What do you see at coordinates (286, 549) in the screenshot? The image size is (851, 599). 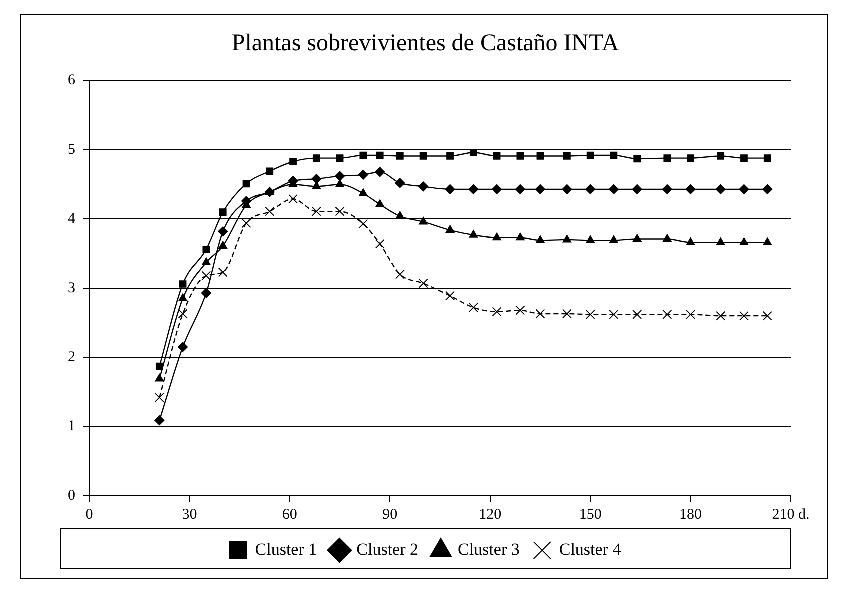 I see `legend-label: Cluster 1` at bounding box center [286, 549].